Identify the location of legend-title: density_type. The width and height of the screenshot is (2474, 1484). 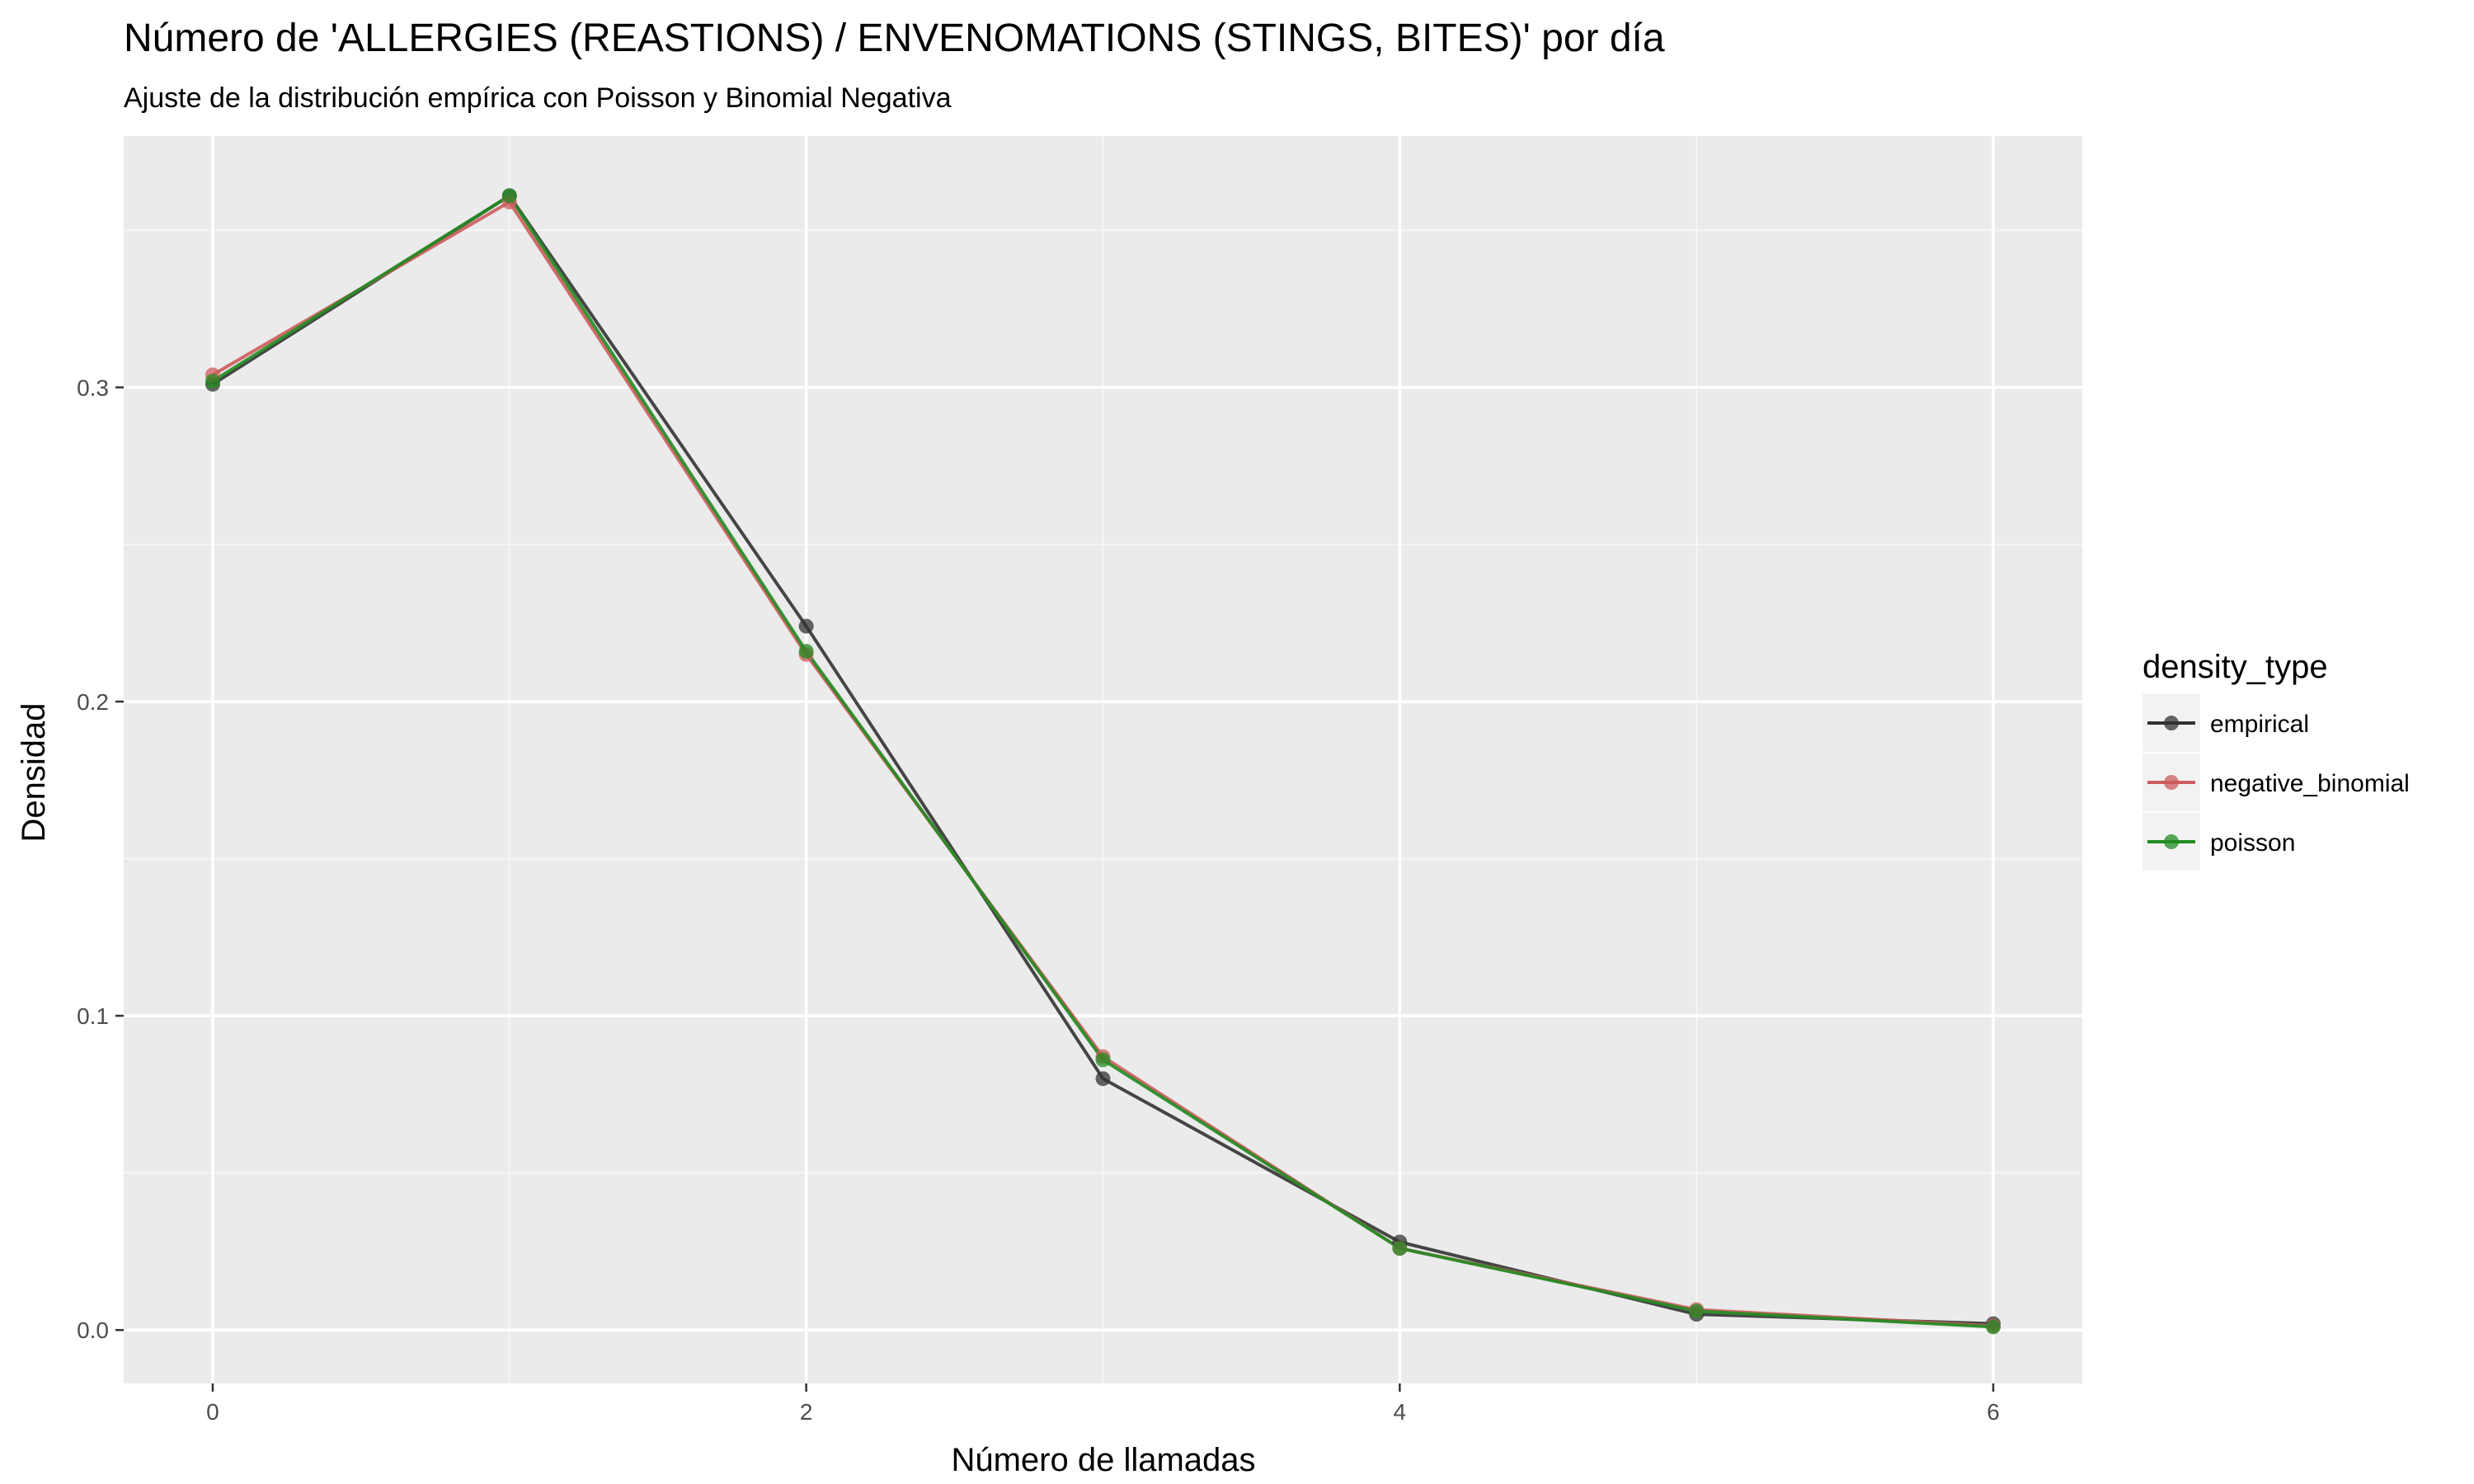
(2235, 667).